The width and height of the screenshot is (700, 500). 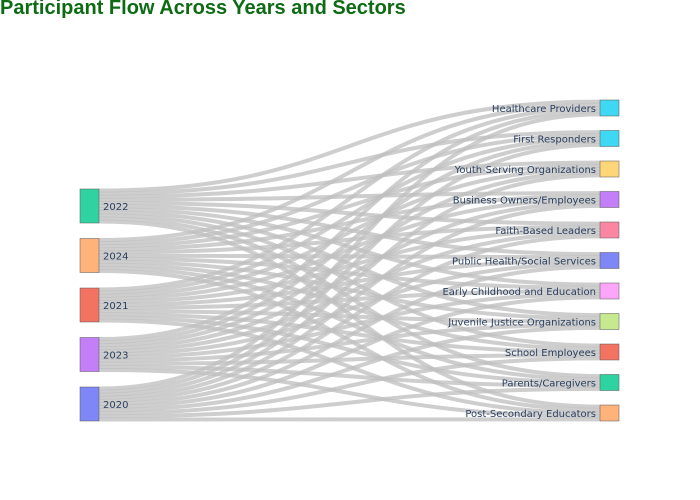 I want to click on target-node-youth-serving-organizations, so click(x=609, y=169).